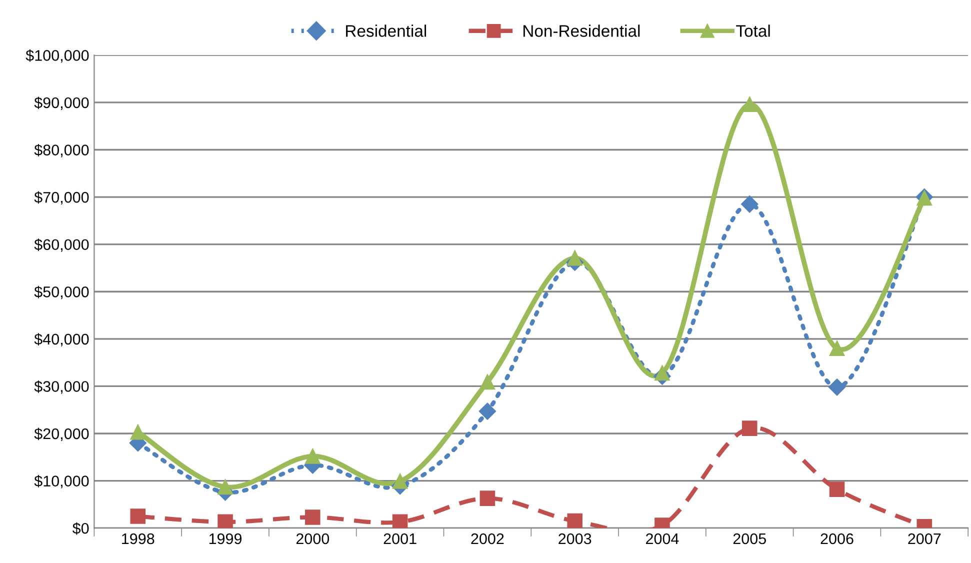 The image size is (971, 563). I want to click on x-tick-label: 1998, so click(138, 538).